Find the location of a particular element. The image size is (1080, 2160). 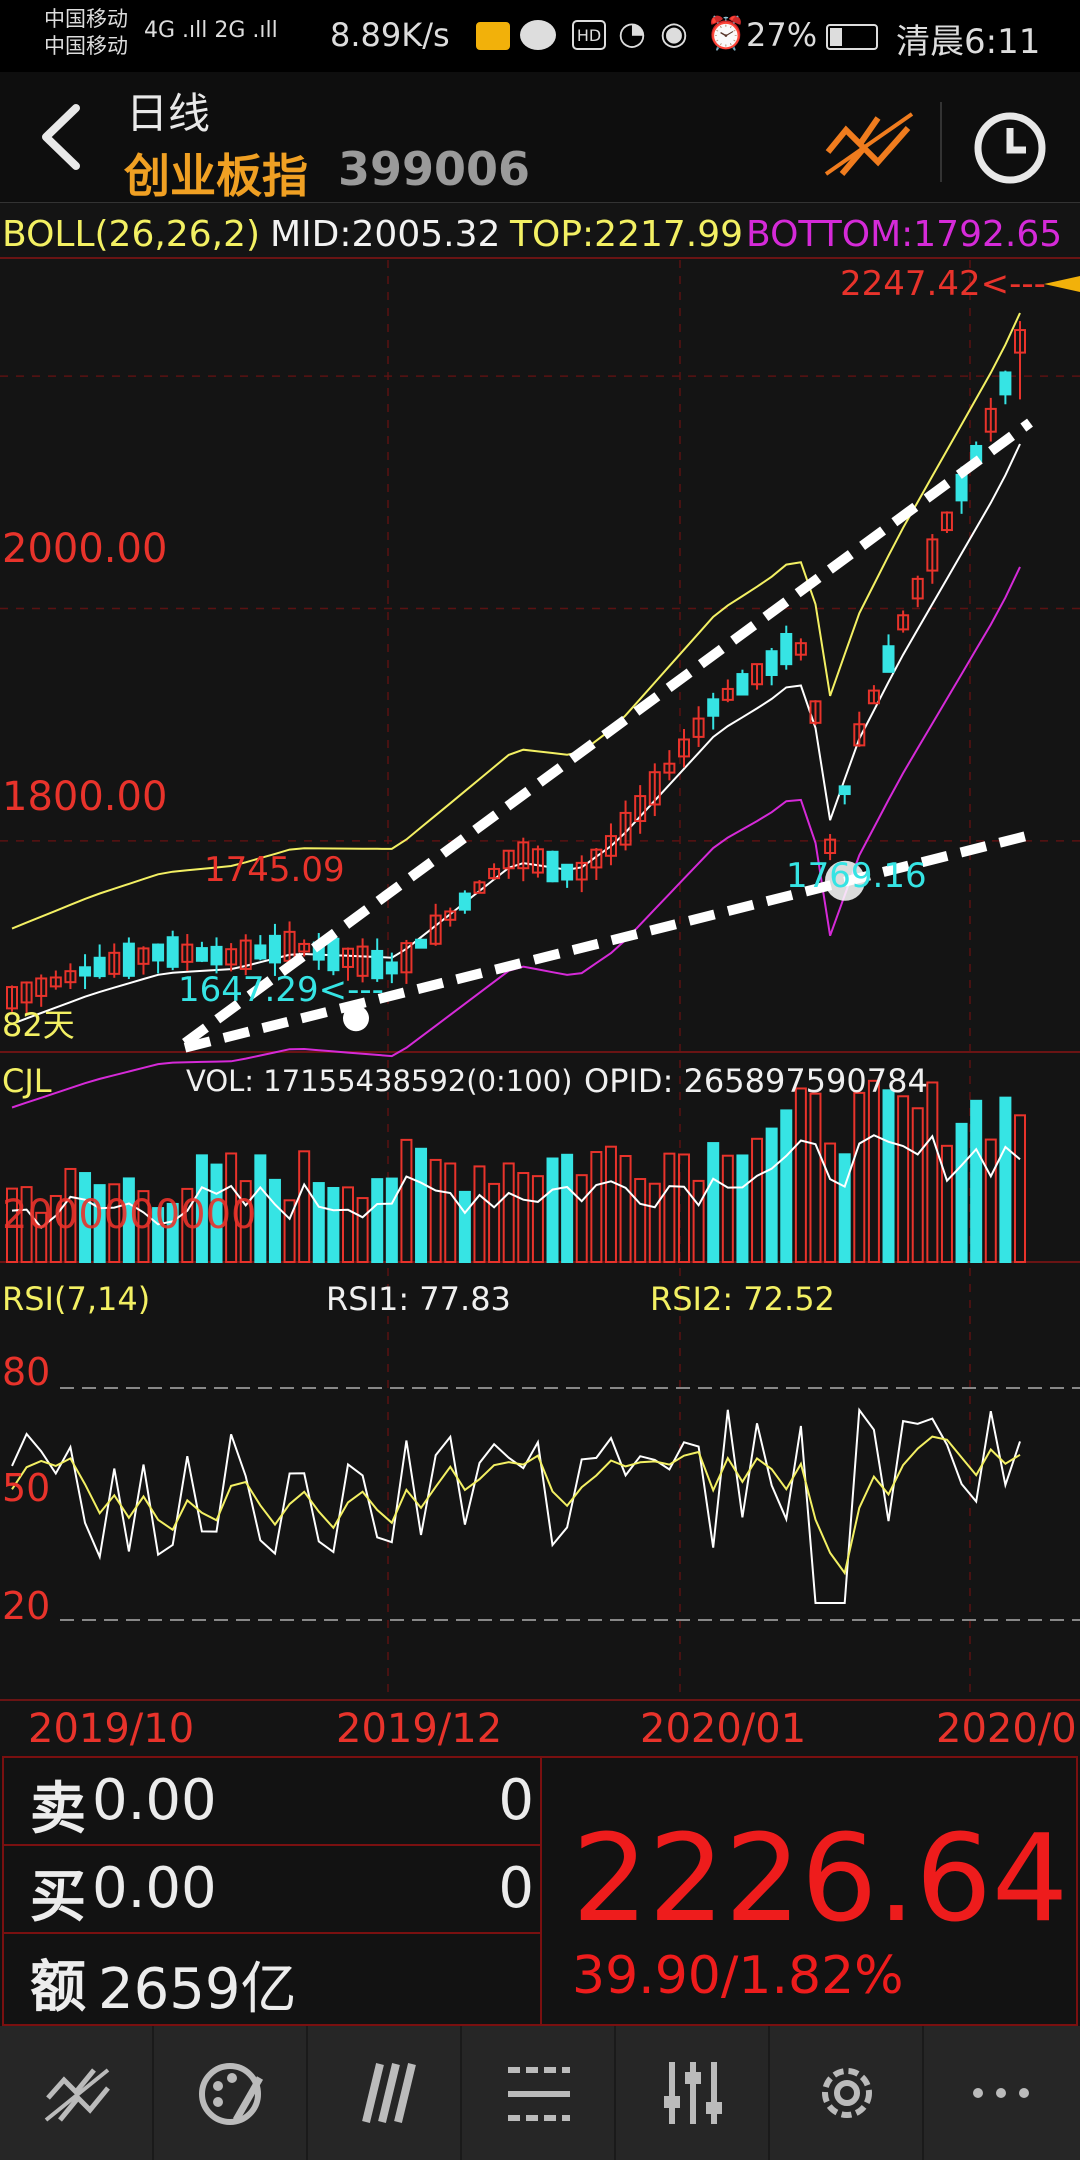

buy-row: 买 0.00 0 is located at coordinates (272, 1889).